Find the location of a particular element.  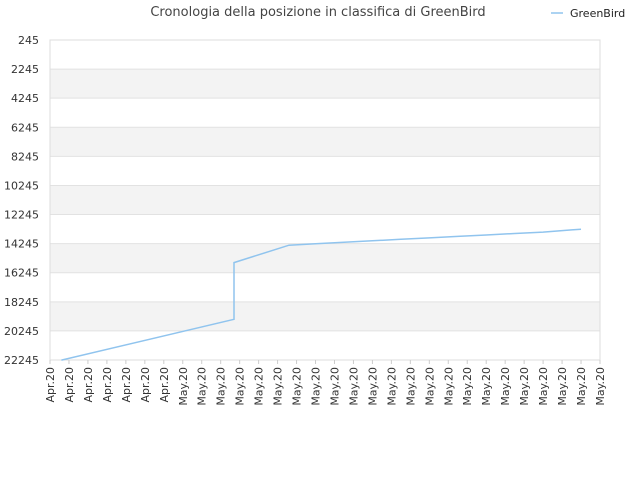

y-tick-label: 18245 is located at coordinates (21, 302).